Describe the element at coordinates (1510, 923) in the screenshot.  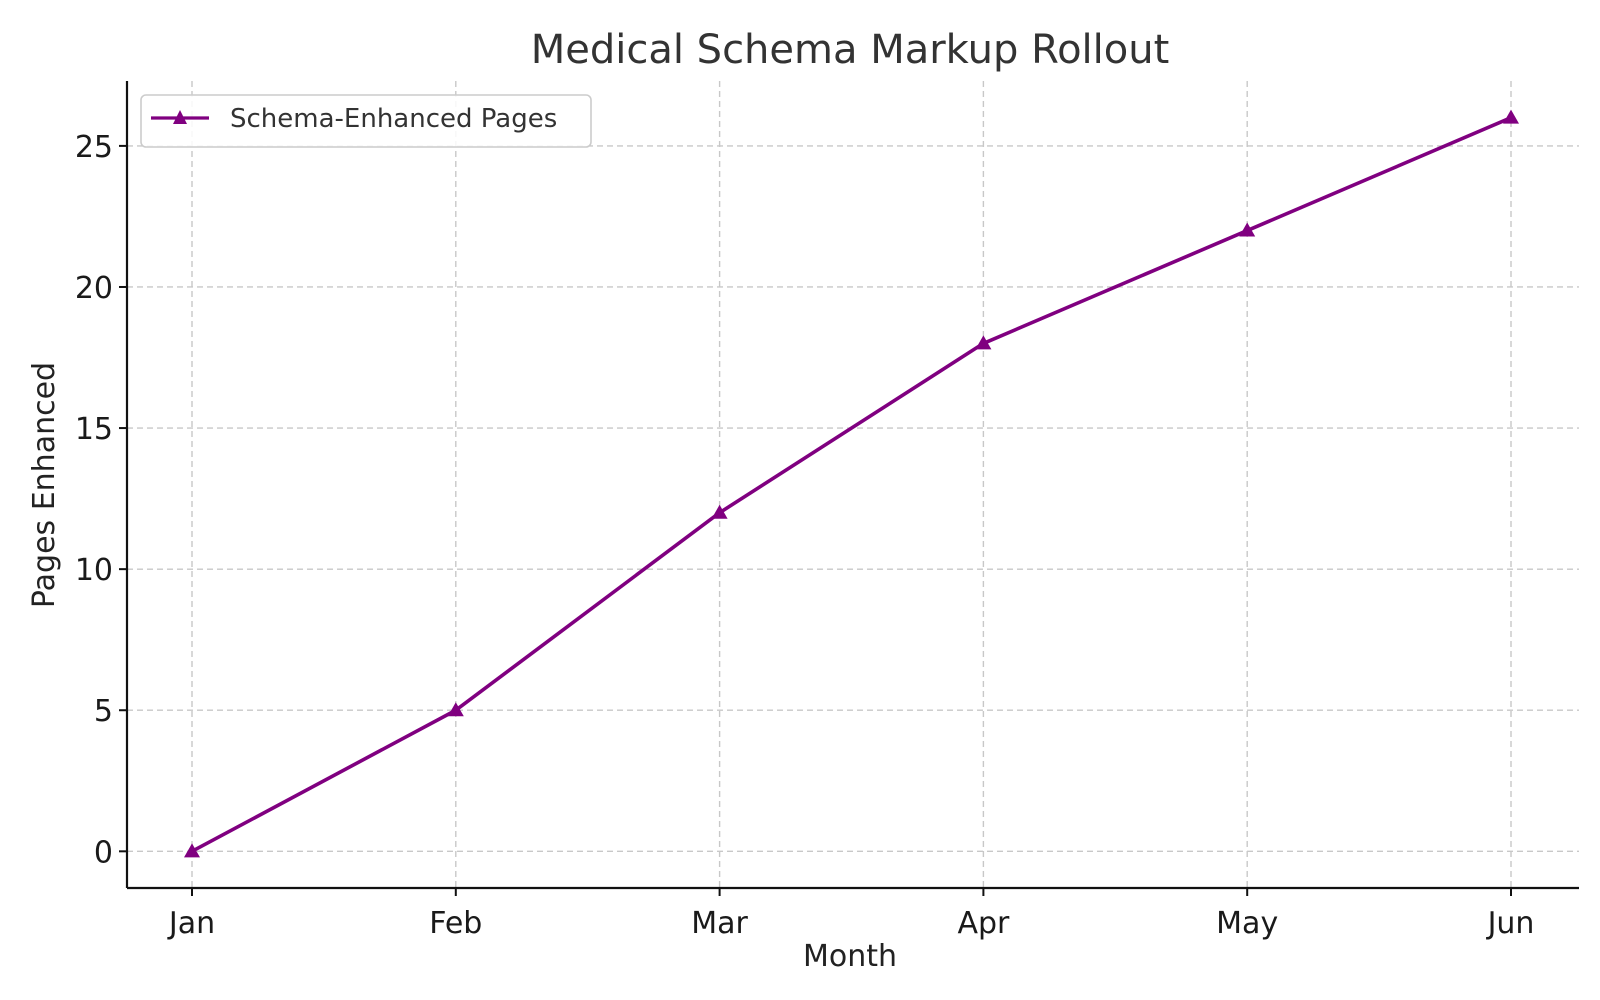
I see `x-tick-label: Jun` at that location.